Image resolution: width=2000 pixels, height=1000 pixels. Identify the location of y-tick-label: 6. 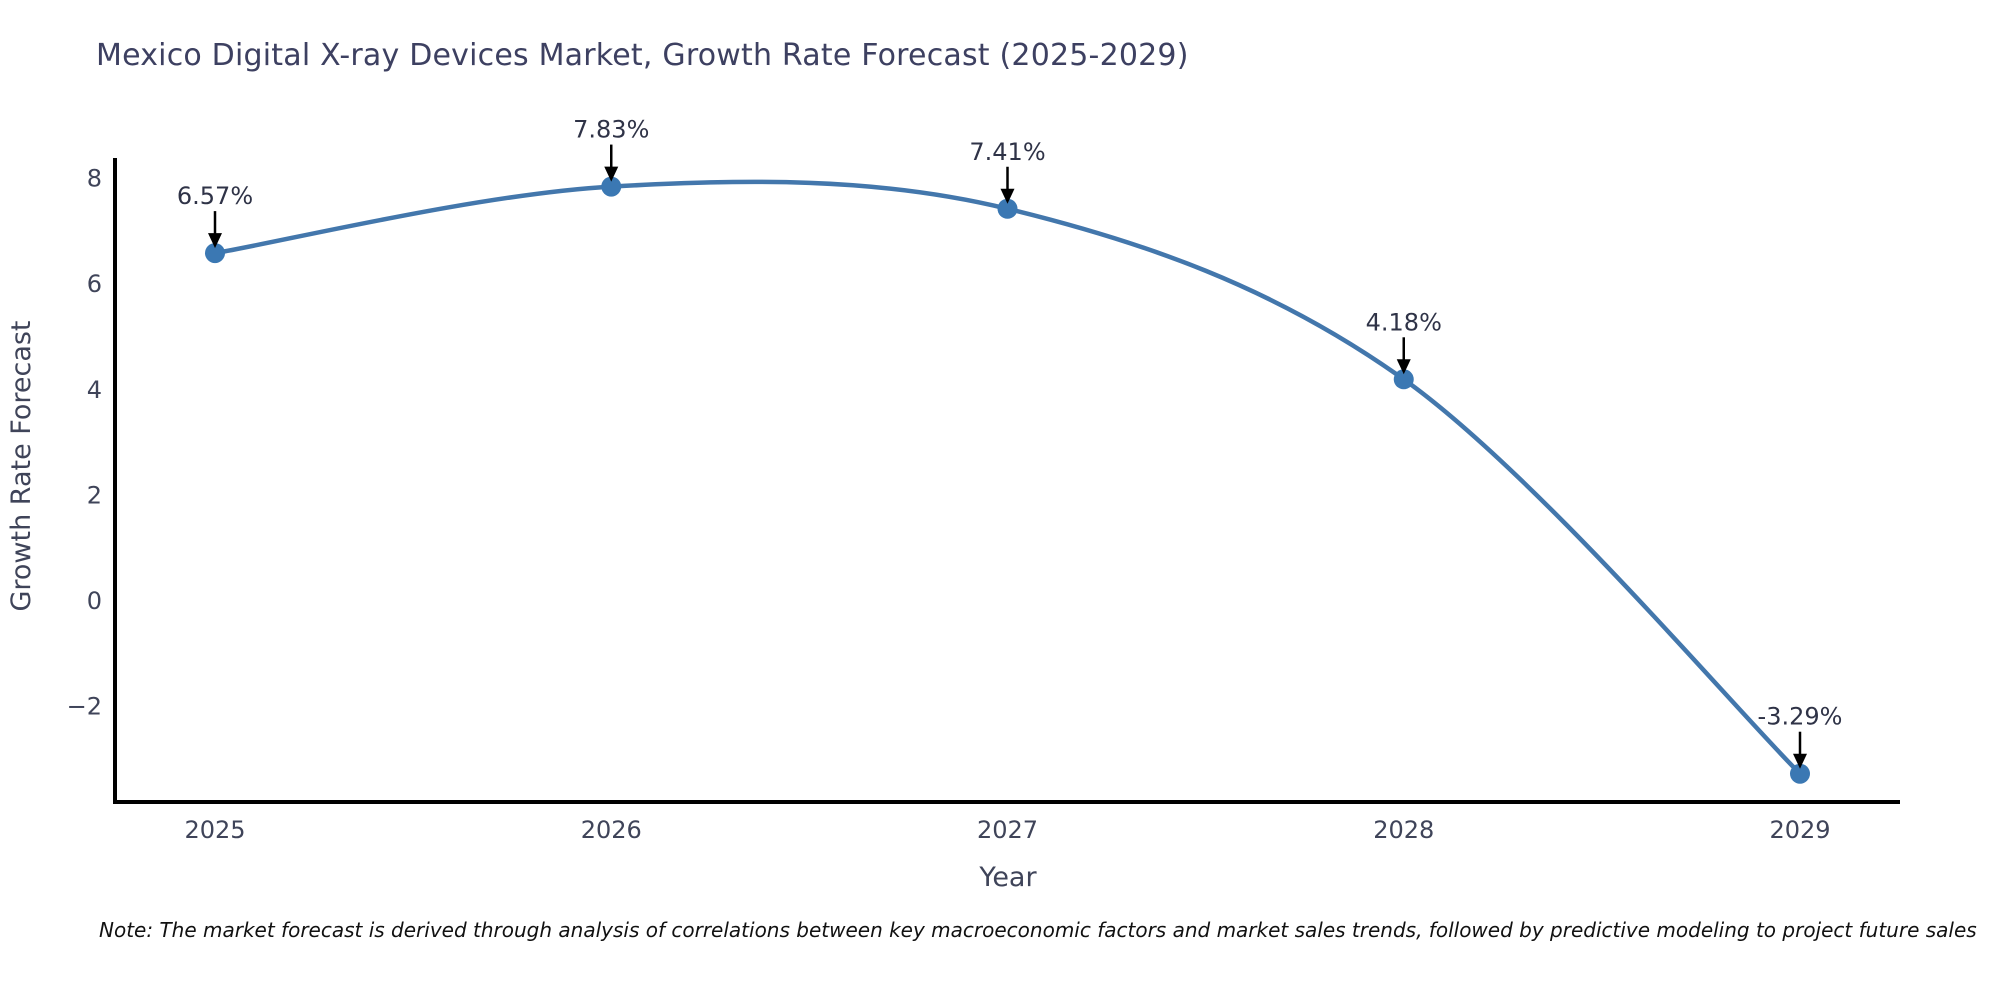
(94, 284).